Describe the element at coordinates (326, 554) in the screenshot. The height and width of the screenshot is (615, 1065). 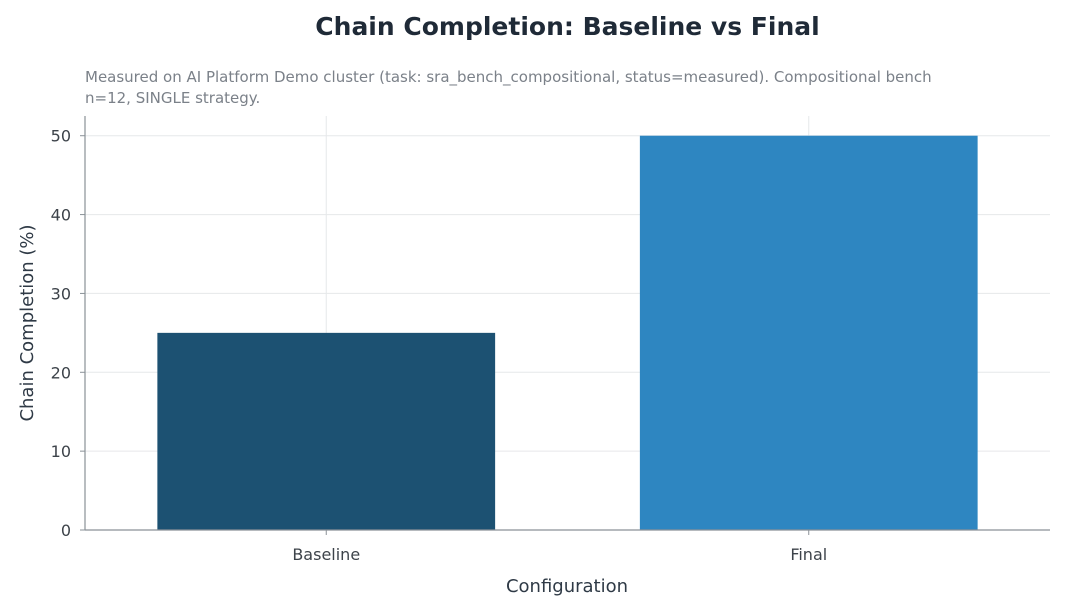
I see `x-tick-label: Baseline` at that location.